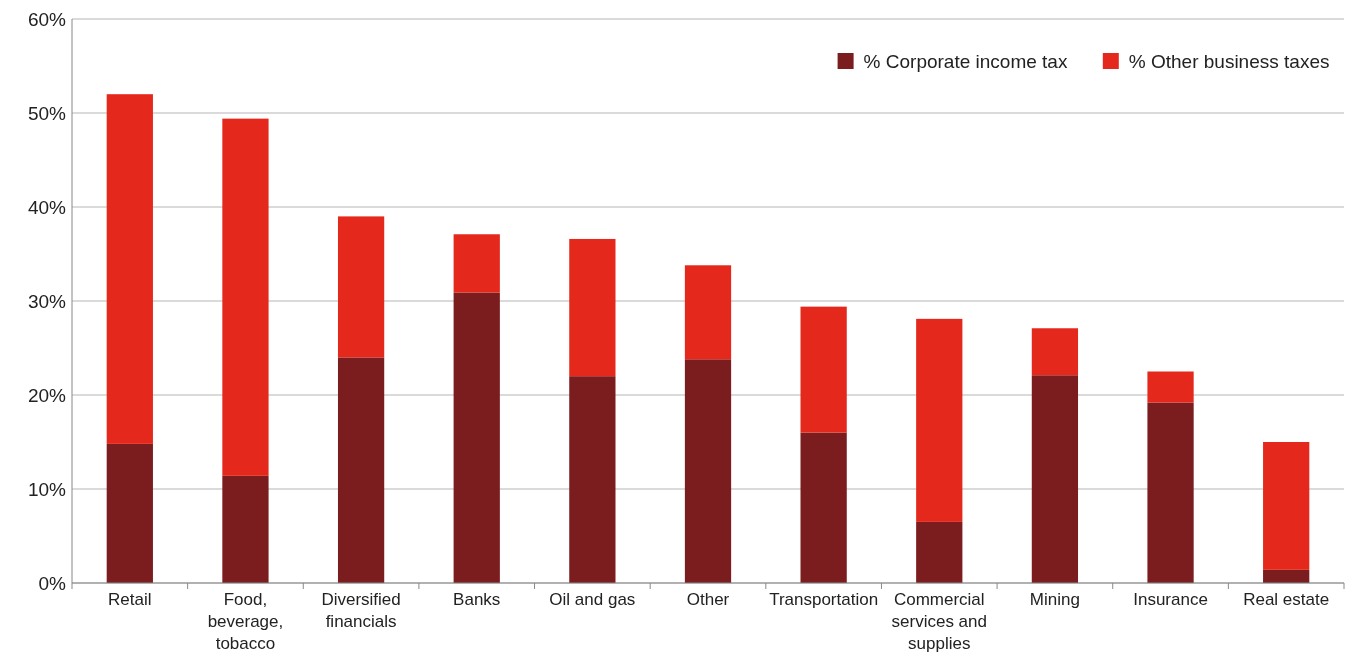  Describe the element at coordinates (1229, 61) in the screenshot. I see `legend-label: % Other business taxes` at that location.